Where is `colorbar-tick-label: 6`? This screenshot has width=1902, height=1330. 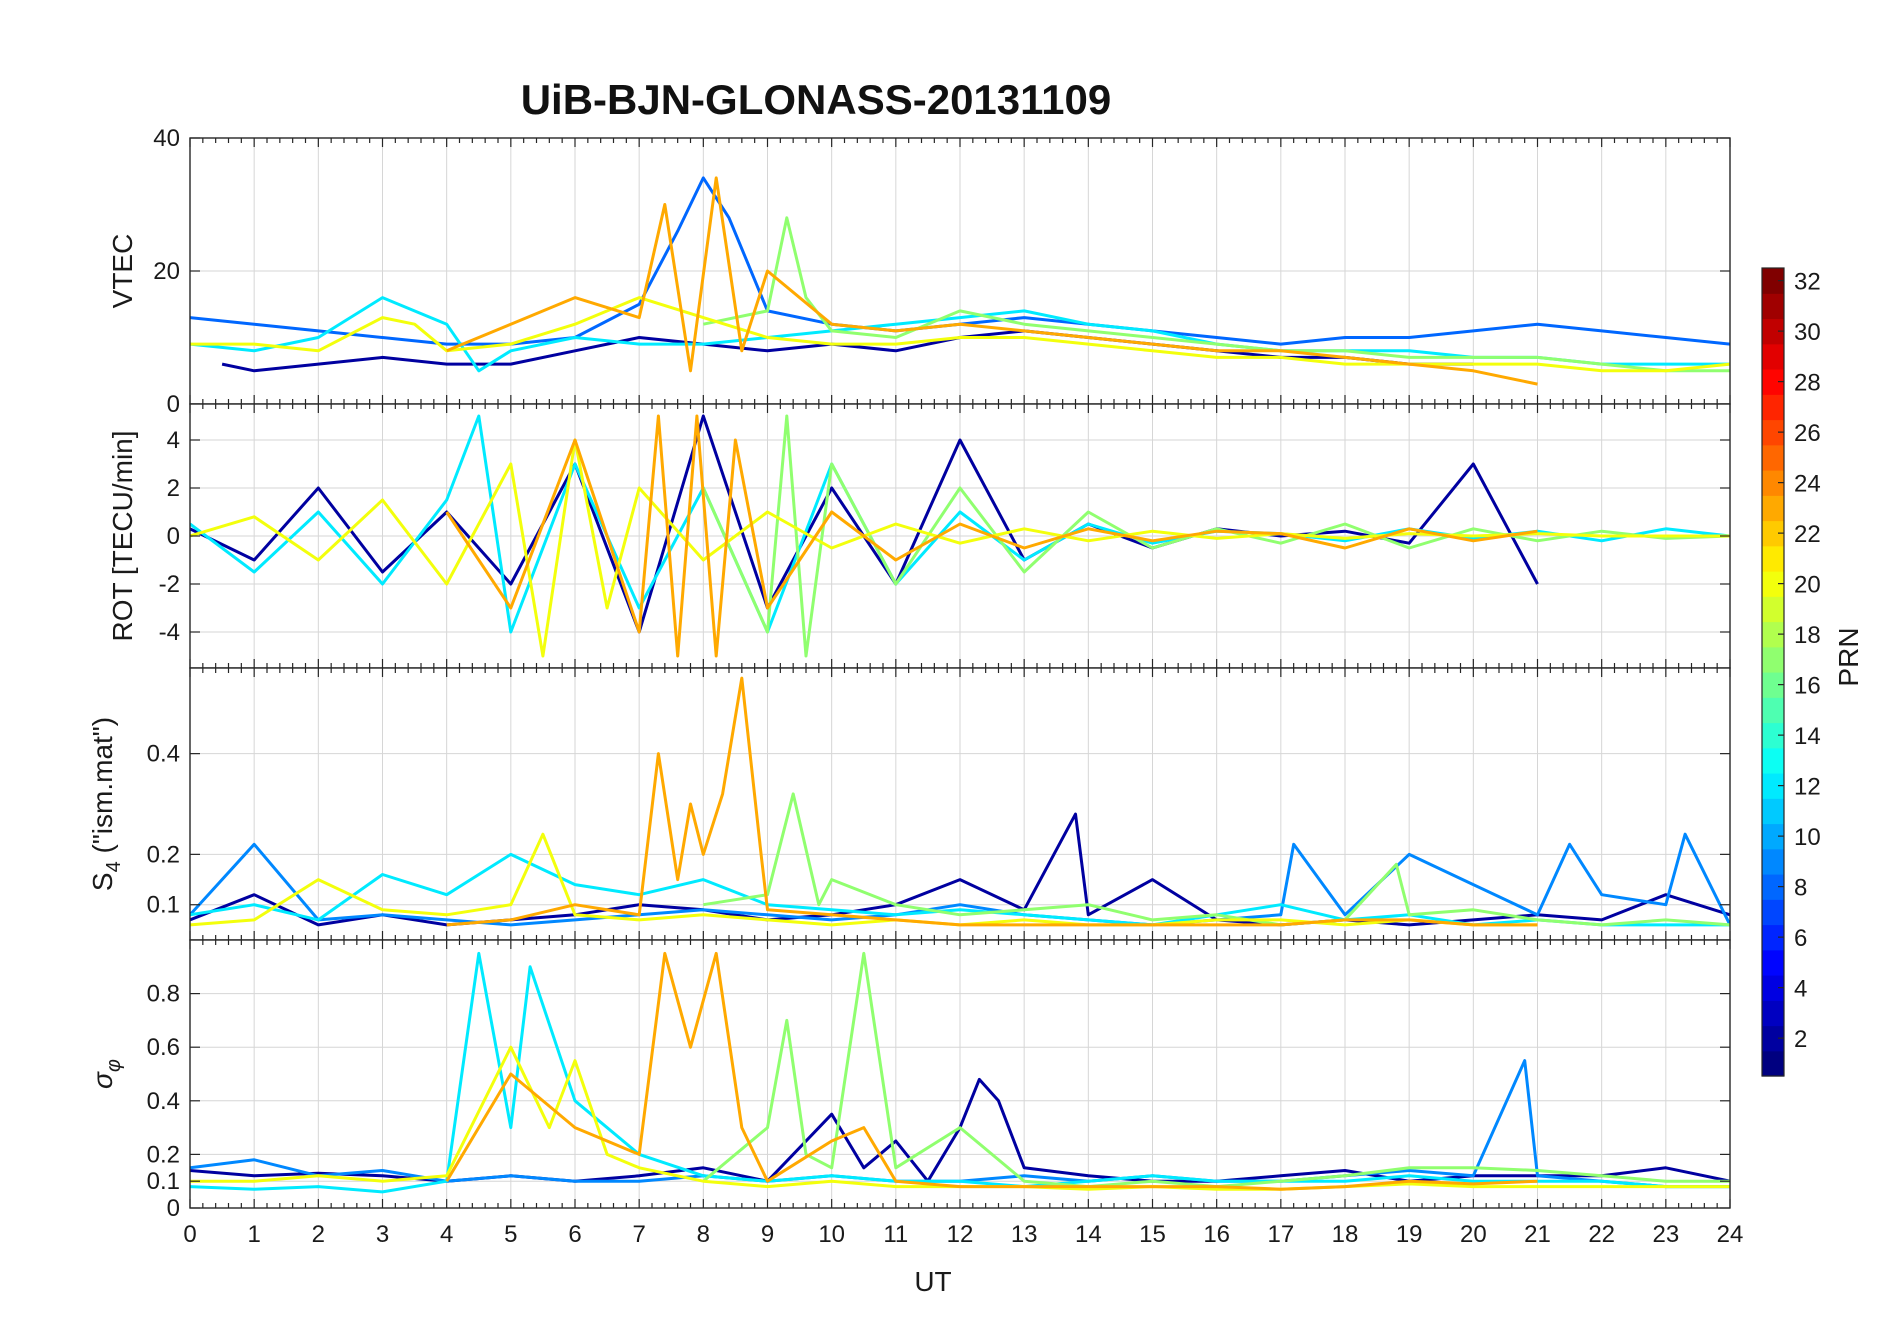
colorbar-tick-label: 6 is located at coordinates (1800, 938).